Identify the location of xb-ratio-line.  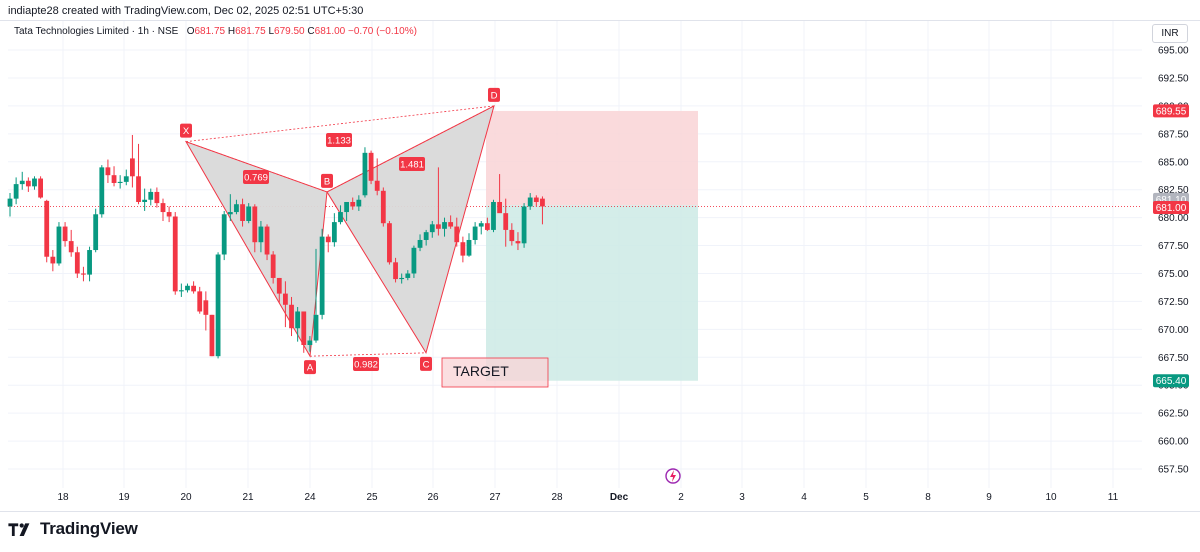
(256, 167).